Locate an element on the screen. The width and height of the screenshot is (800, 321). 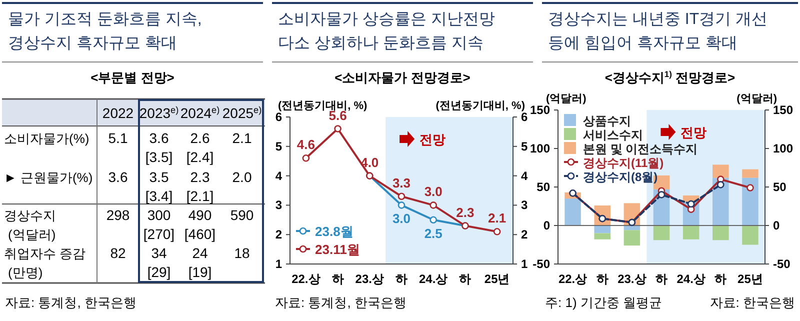
text: [2.4] is located at coordinates (200, 157).